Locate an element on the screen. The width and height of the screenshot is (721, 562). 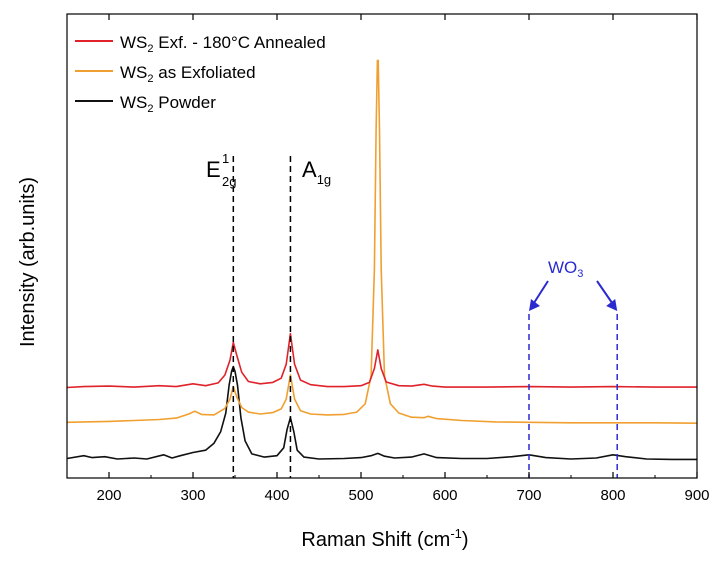
x-tick-label: 400 is located at coordinates (276, 495).